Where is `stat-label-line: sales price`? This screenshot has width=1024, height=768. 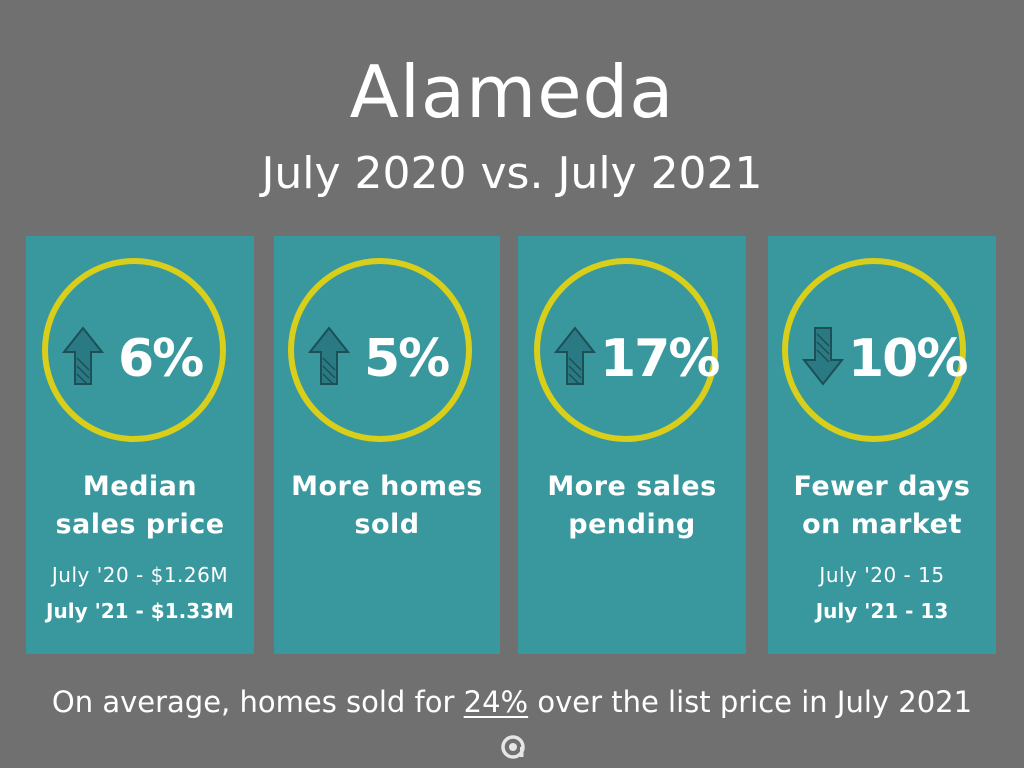
stat-label-line: sales price is located at coordinates (140, 524).